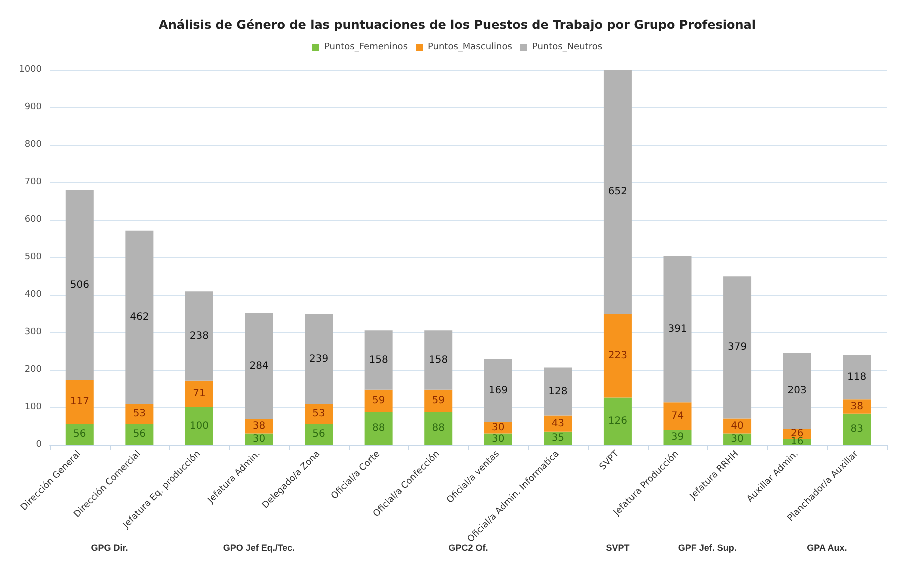 Image resolution: width=915 pixels, height=578 pixels. What do you see at coordinates (737, 426) in the screenshot?
I see `data-label: 40` at bounding box center [737, 426].